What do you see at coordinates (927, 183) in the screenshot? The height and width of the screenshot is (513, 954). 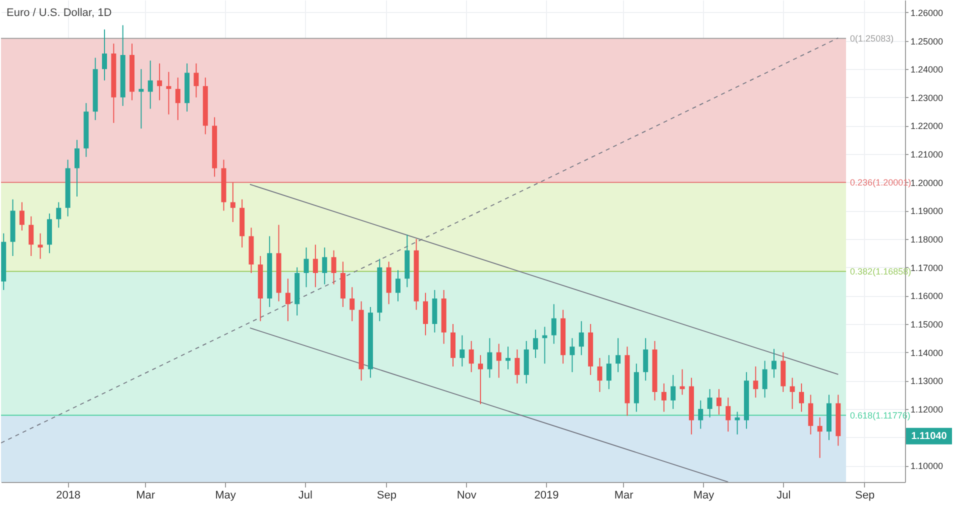 I see `y-tick-label: 1.20000` at bounding box center [927, 183].